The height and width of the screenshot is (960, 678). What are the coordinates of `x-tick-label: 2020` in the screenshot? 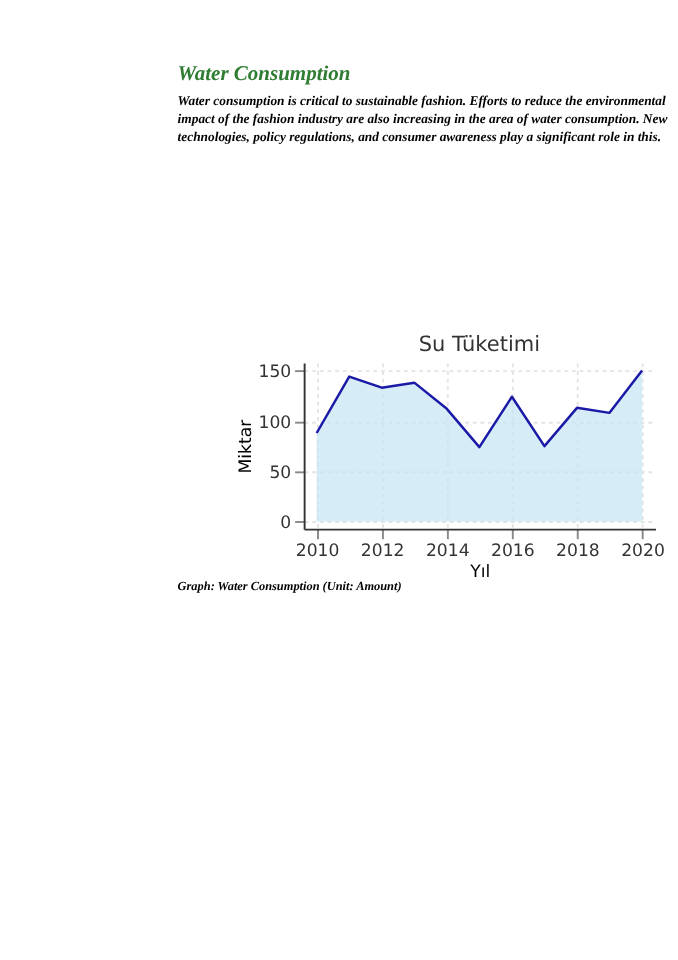 It's located at (643, 552).